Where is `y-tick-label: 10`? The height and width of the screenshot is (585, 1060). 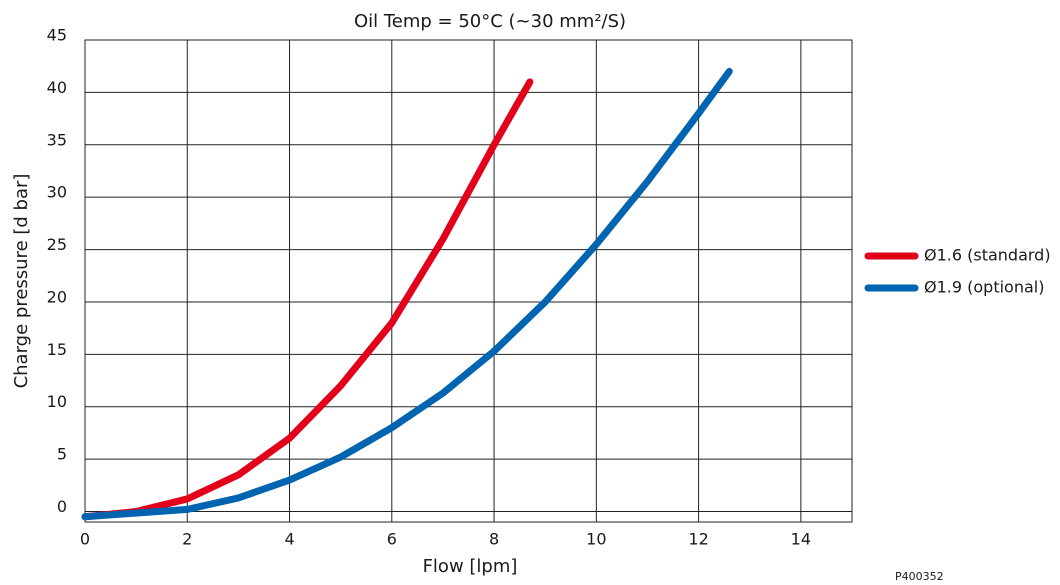 y-tick-label: 10 is located at coordinates (57, 401).